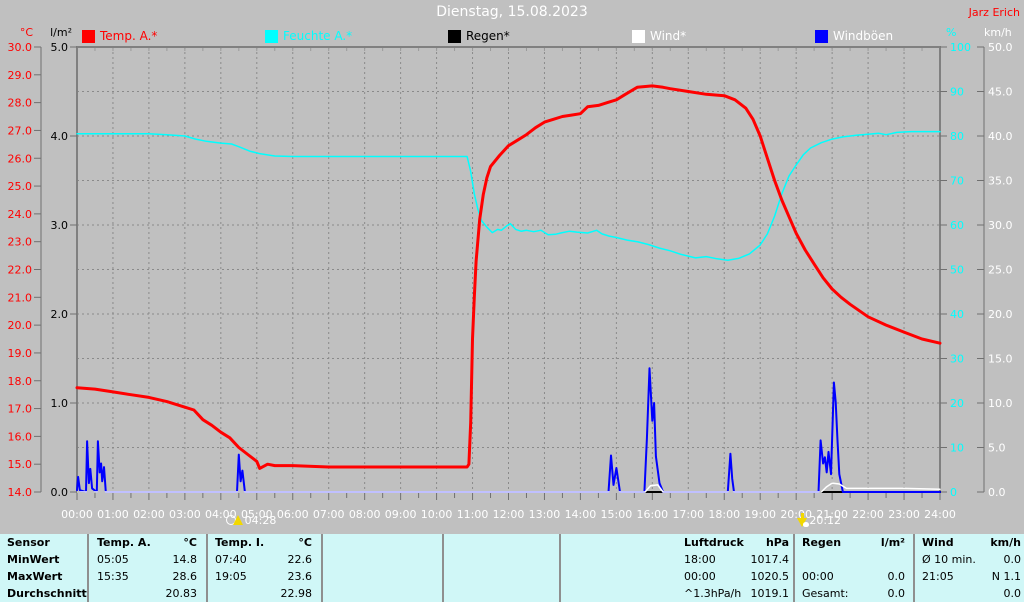 The image size is (1024, 602). Describe the element at coordinates (149, 514) in the screenshot. I see `x-axis-label: 02:00` at that location.